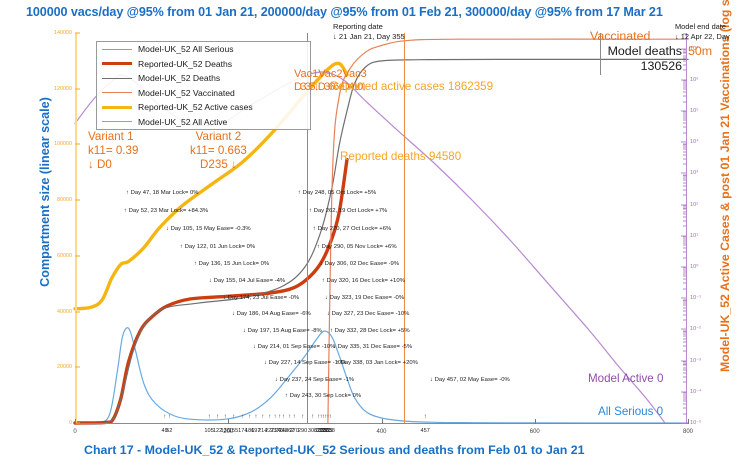 This screenshot has height=468, width=749. I want to click on legend-item-label: Model-UK_52 Deaths, so click(179, 78).